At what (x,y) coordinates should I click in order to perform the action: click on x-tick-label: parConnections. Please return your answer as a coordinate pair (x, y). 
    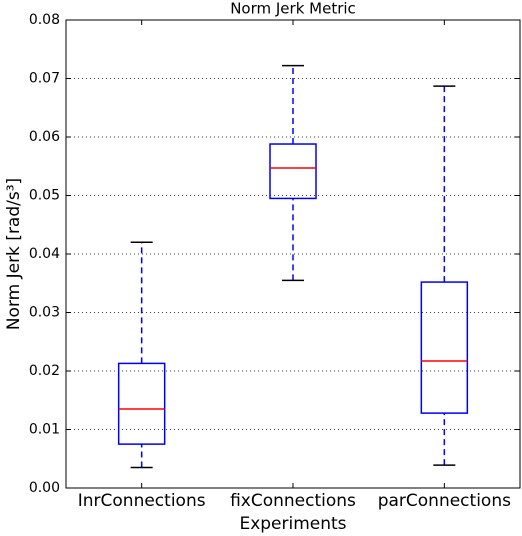
    Looking at the image, I should click on (444, 501).